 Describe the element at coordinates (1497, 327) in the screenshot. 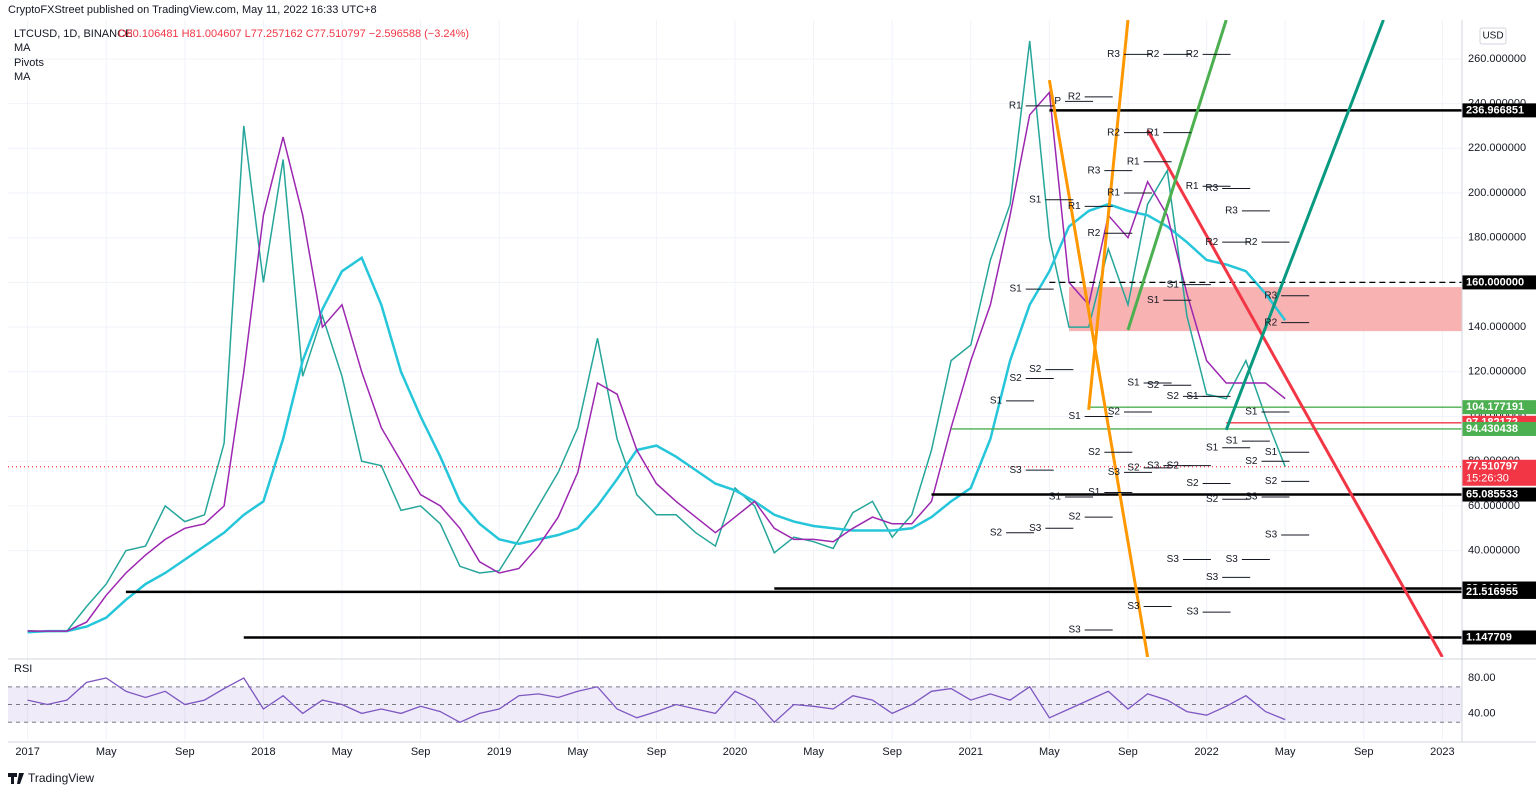

I see `y-tick-label: 140.000000` at that location.